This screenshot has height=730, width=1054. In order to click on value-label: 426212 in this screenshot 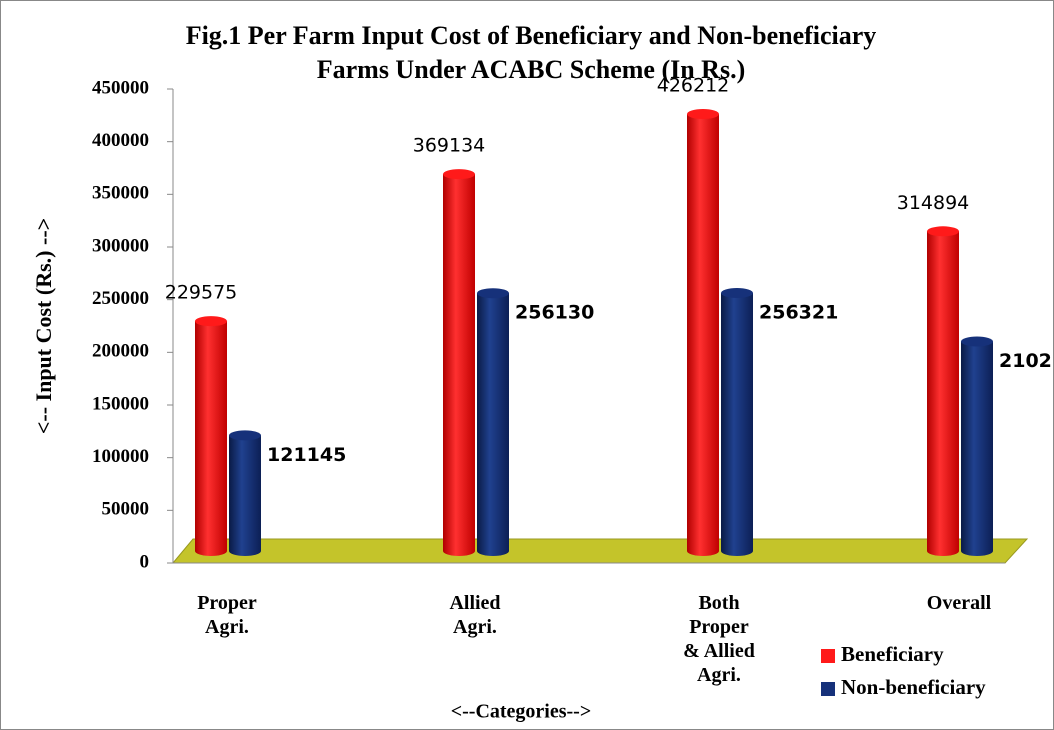, I will do `click(693, 86)`.